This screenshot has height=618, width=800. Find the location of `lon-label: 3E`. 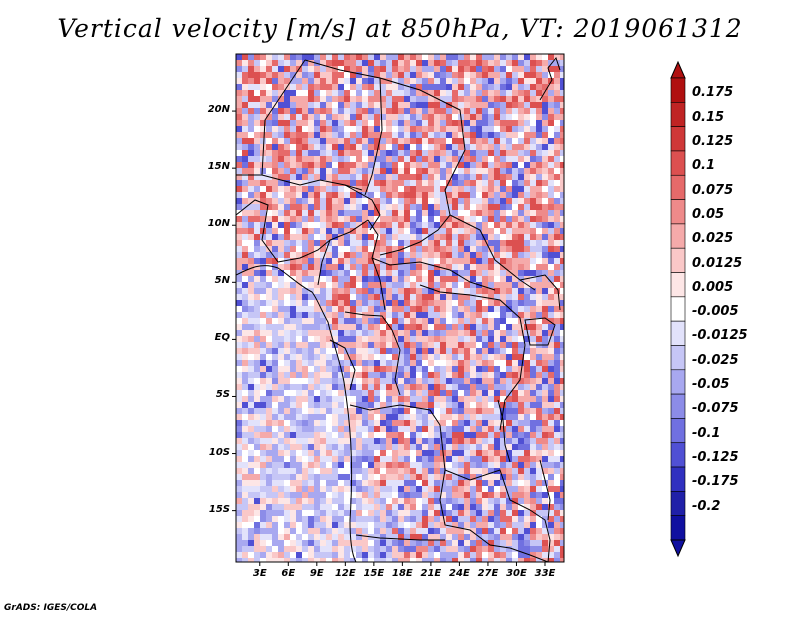

lon-label: 3E is located at coordinates (259, 573).